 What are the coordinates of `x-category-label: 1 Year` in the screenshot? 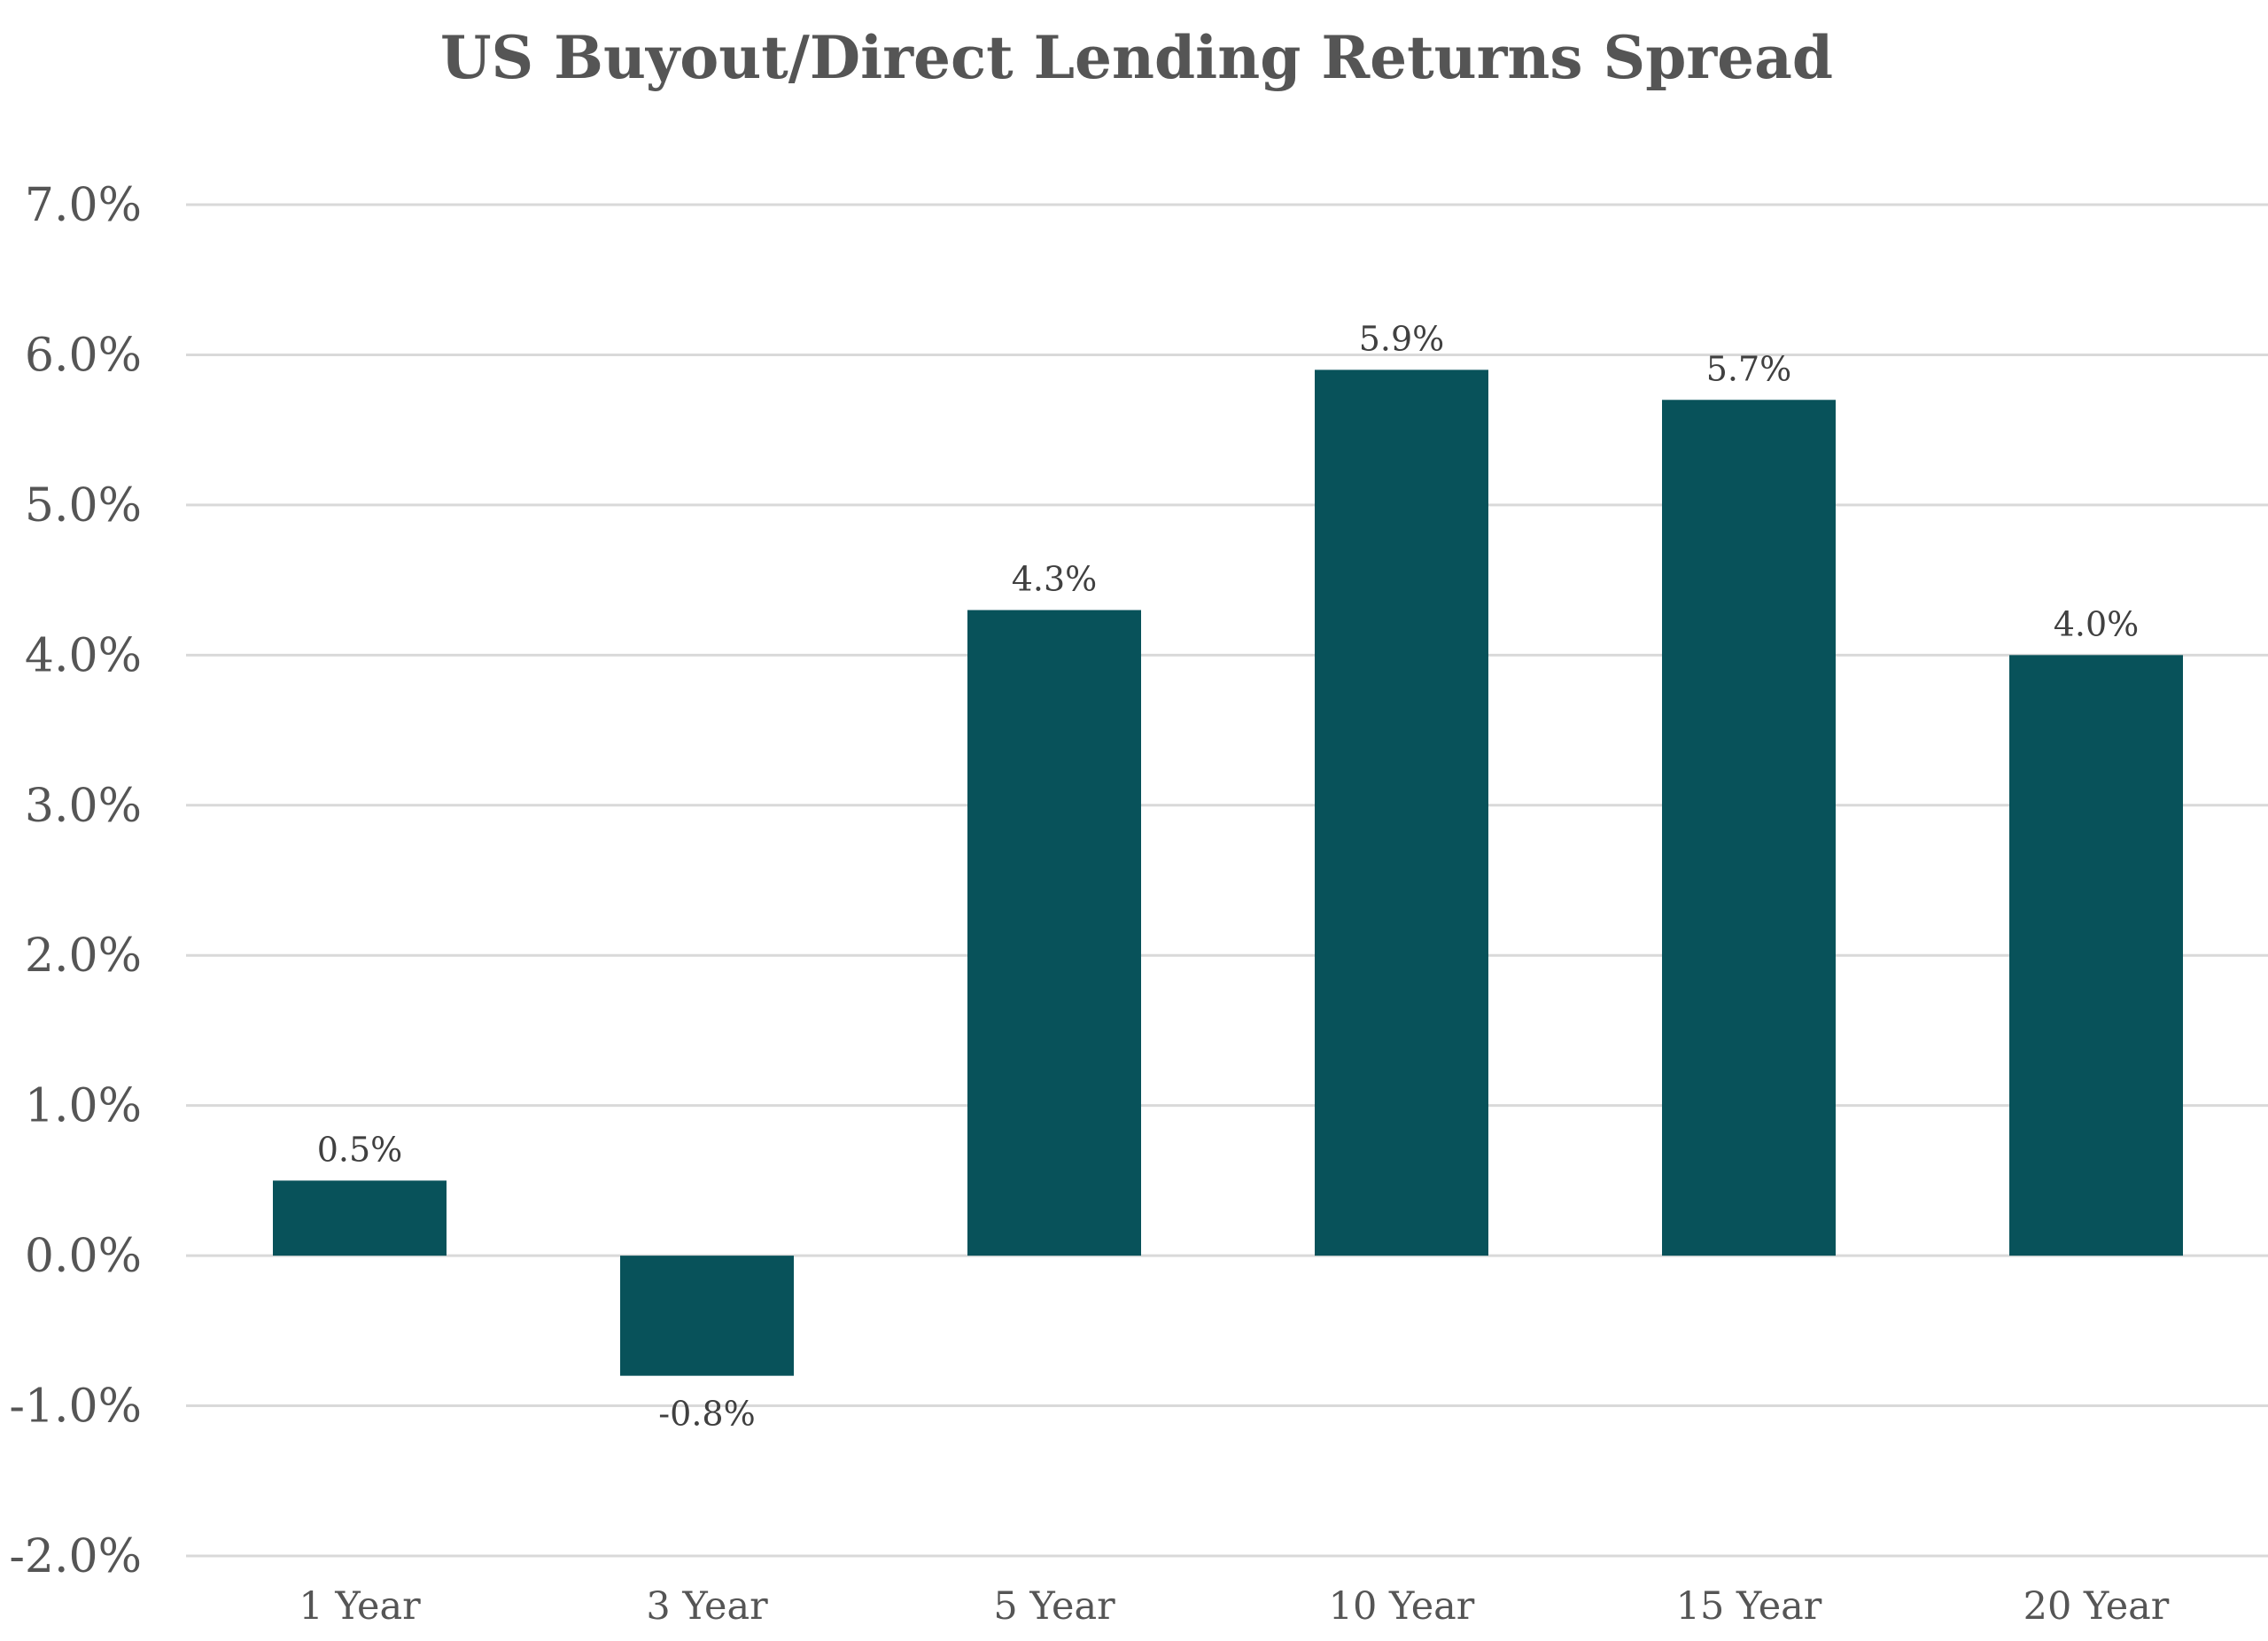 It's located at (360, 1606).